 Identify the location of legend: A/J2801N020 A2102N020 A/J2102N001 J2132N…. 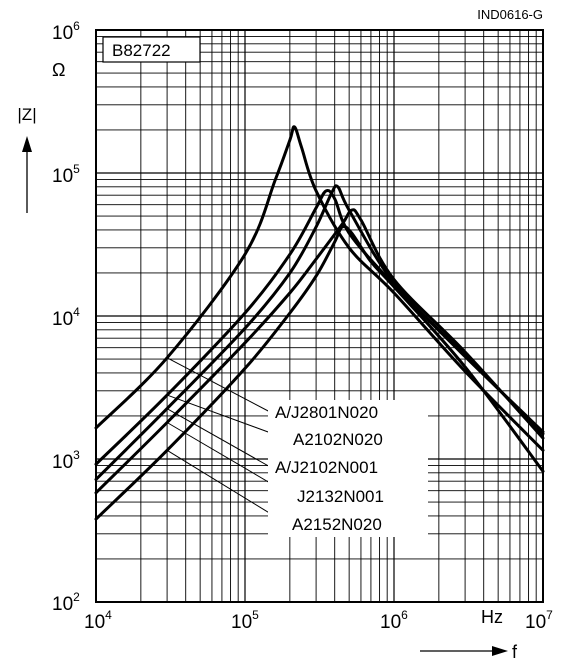
(348, 468).